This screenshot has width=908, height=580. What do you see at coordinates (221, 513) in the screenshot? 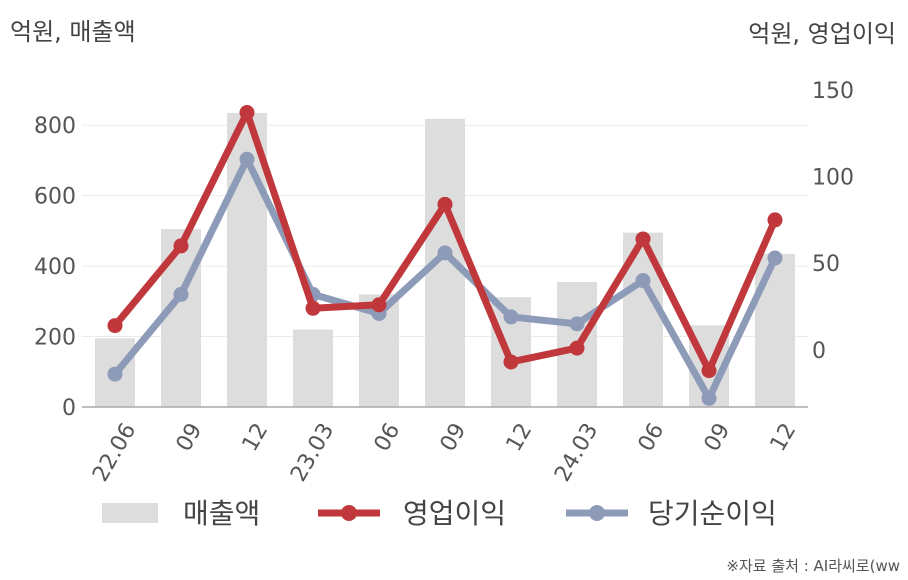
I see `legend-label: 매출액` at bounding box center [221, 513].